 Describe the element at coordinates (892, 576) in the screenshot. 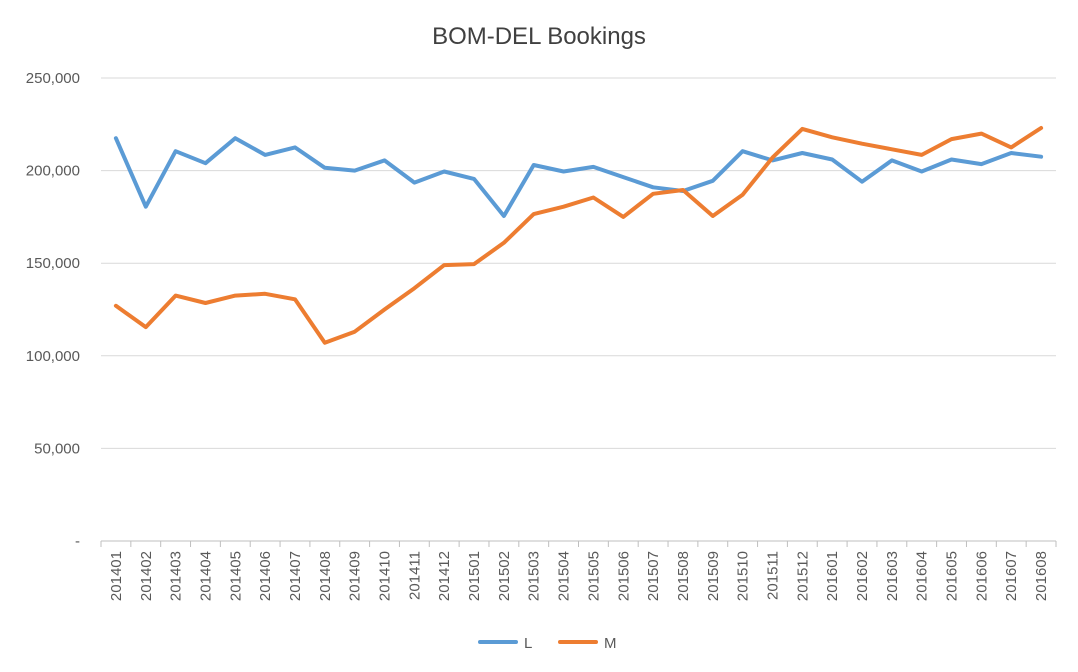

I see `x-tick-label: 201603` at that location.